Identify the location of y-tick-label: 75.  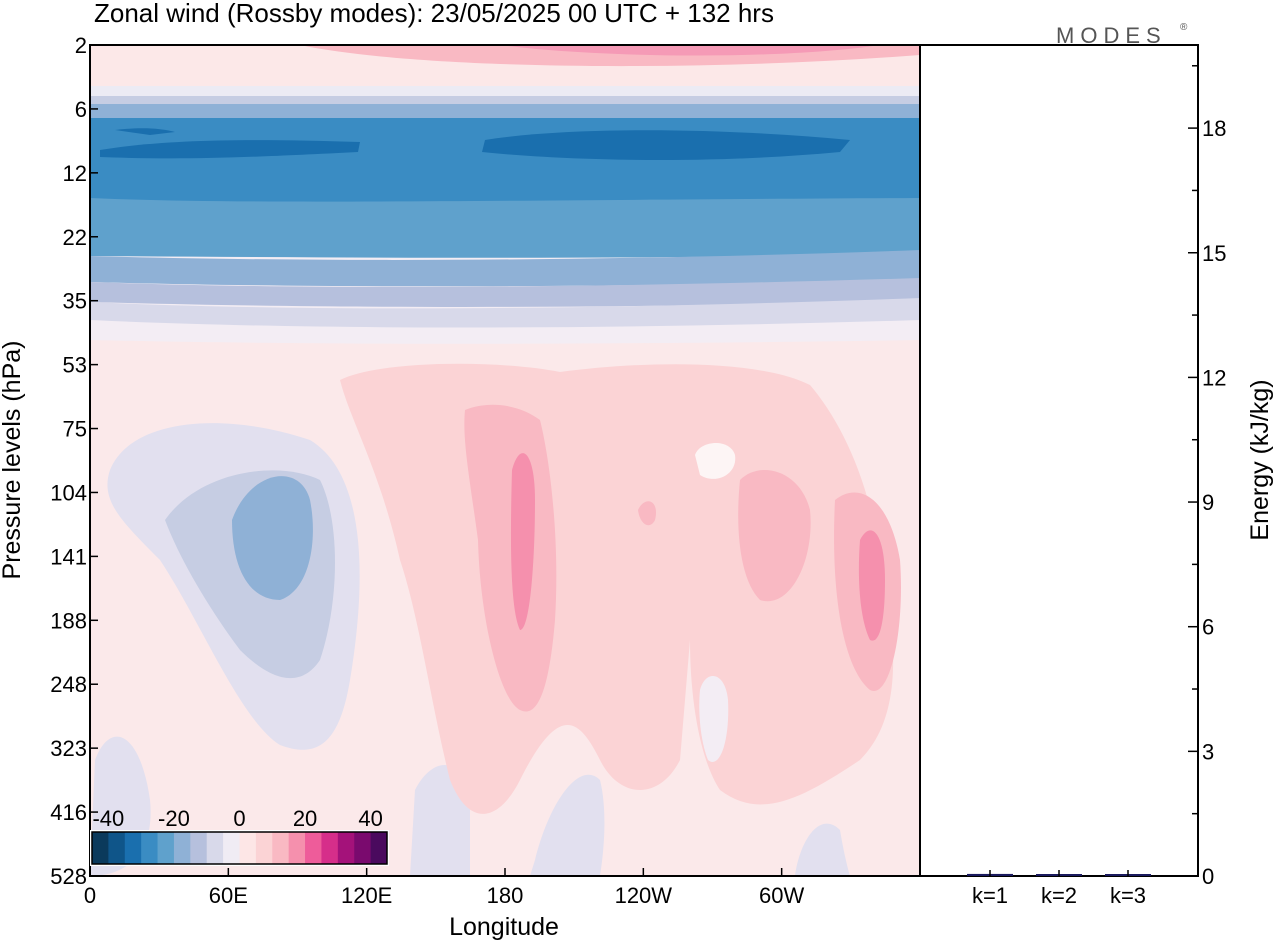
(75, 429).